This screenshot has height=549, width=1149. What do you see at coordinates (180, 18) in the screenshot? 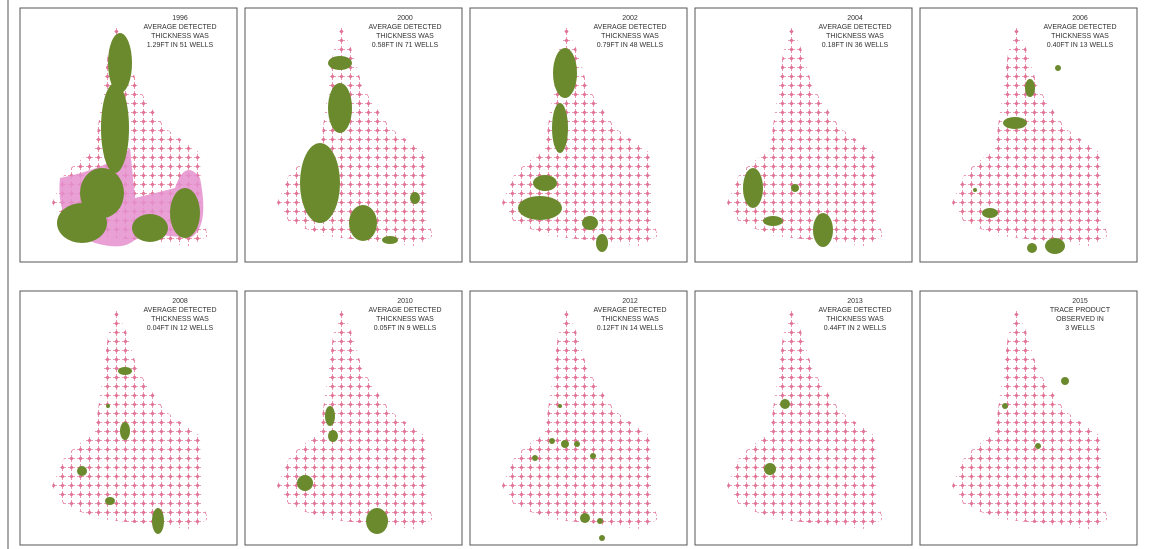
I see `panel-year: 1996` at bounding box center [180, 18].